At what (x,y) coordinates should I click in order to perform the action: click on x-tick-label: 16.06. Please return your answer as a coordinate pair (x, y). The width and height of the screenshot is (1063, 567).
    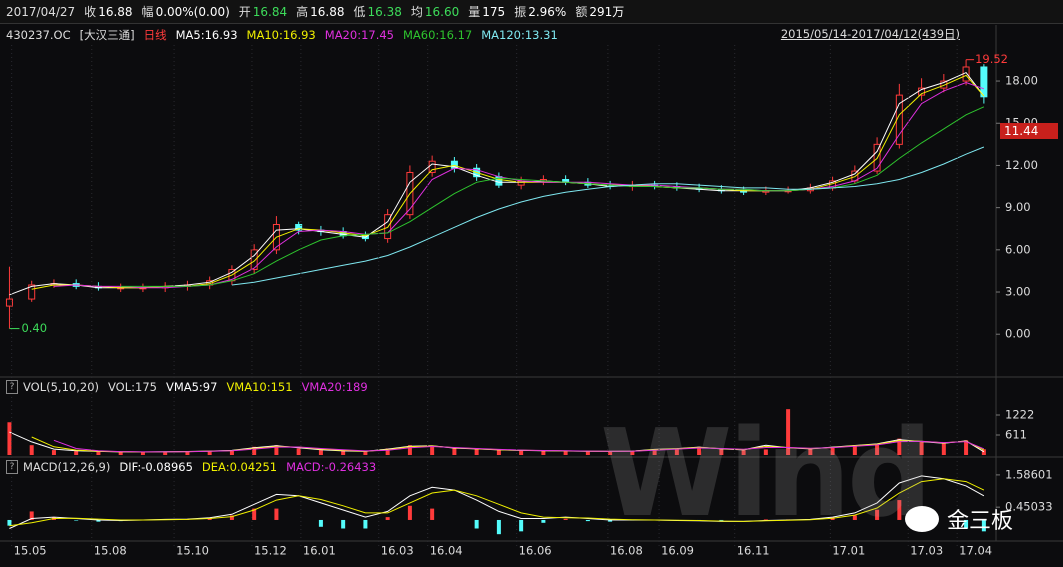
    Looking at the image, I should click on (535, 551).